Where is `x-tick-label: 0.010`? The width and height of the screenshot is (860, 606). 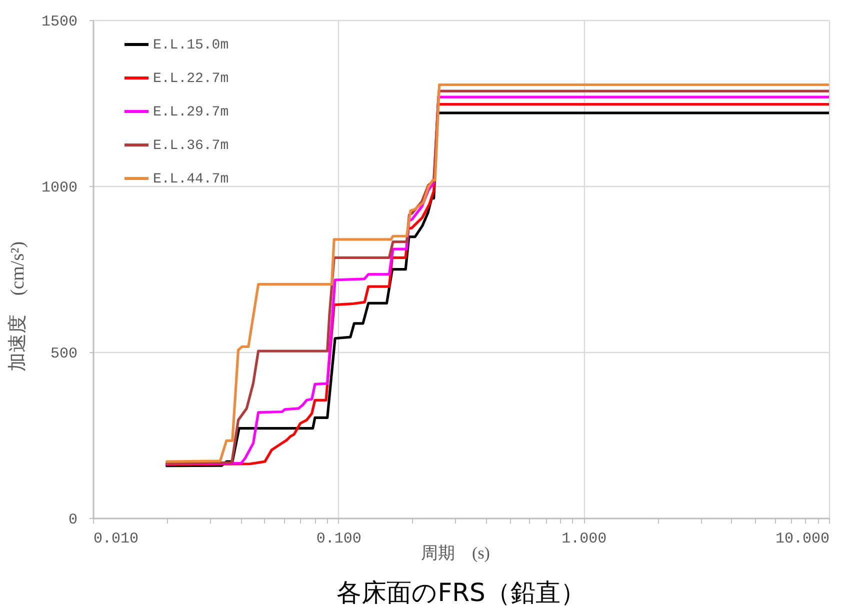
x-tick-label: 0.010 is located at coordinates (116, 539).